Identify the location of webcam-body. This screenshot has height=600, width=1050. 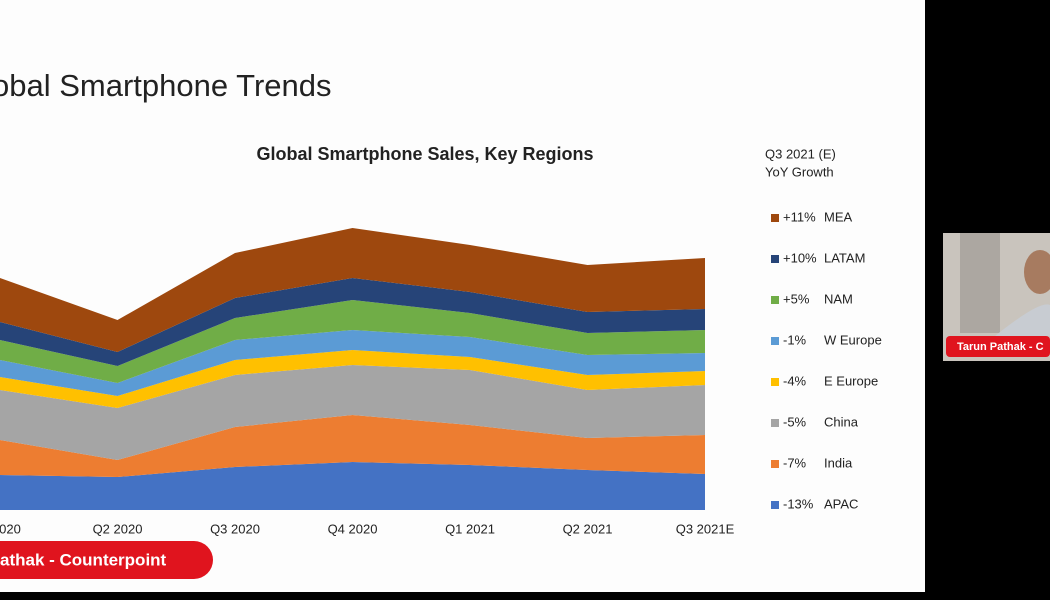
(1022, 320).